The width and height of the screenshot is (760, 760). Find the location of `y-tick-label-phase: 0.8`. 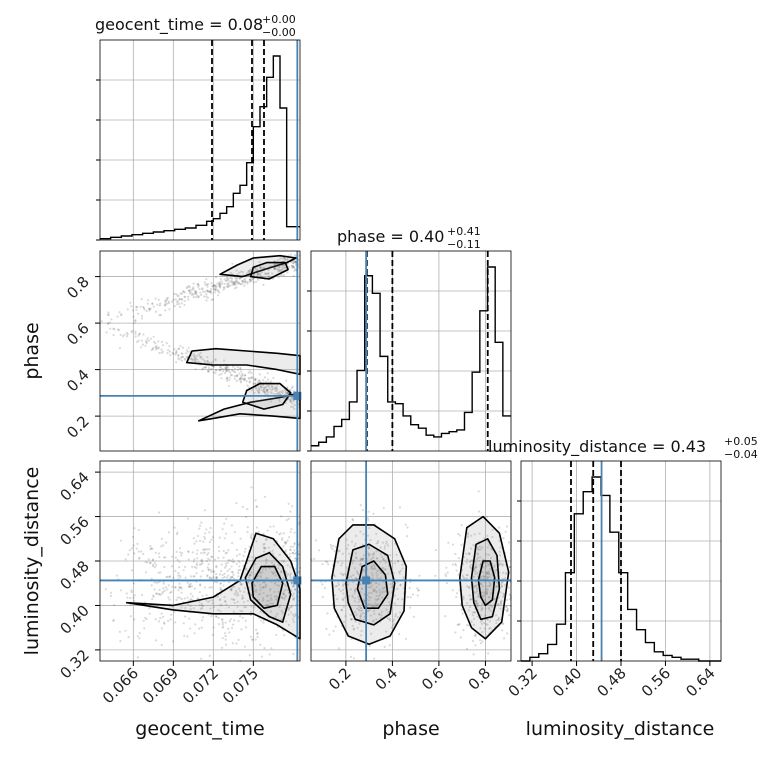

y-tick-label-phase: 0.8 is located at coordinates (78, 288).